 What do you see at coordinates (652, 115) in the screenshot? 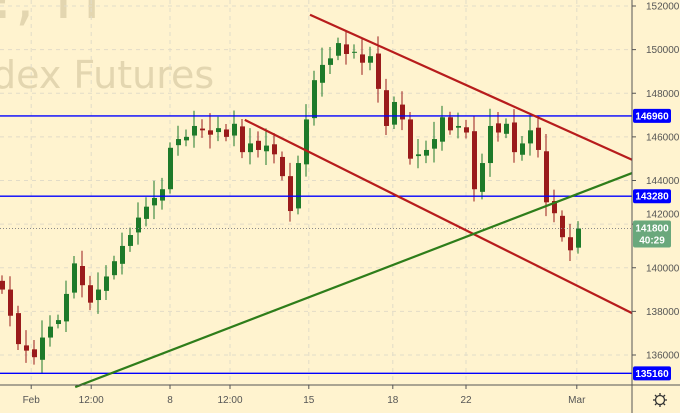
I see `price-label-badge` at bounding box center [652, 115].